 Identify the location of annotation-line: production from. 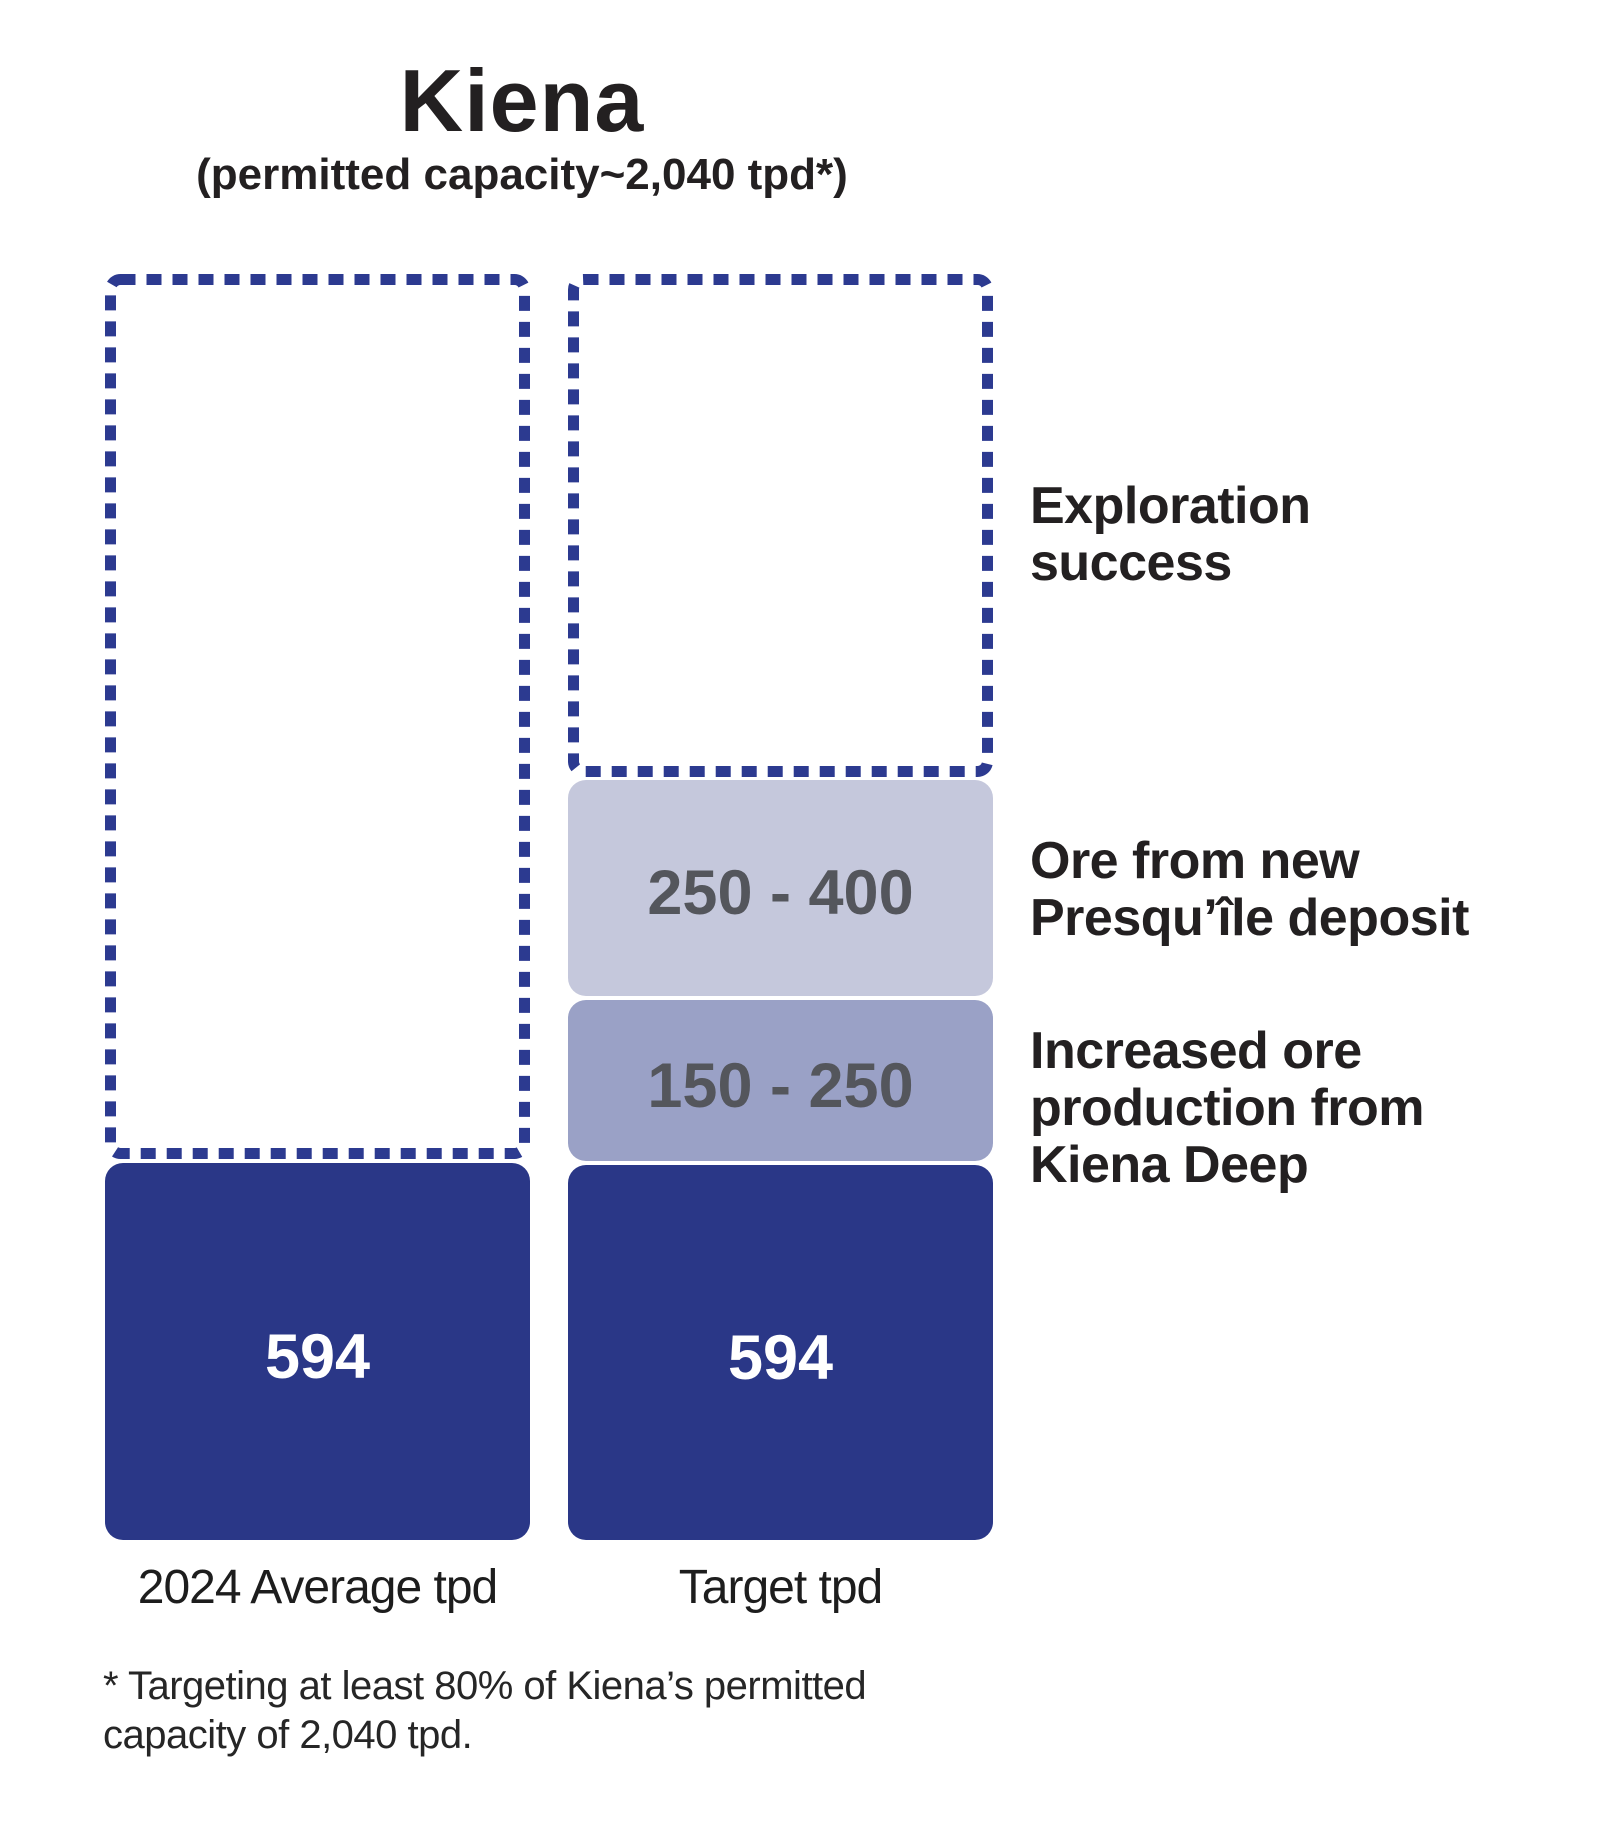
(1227, 1108).